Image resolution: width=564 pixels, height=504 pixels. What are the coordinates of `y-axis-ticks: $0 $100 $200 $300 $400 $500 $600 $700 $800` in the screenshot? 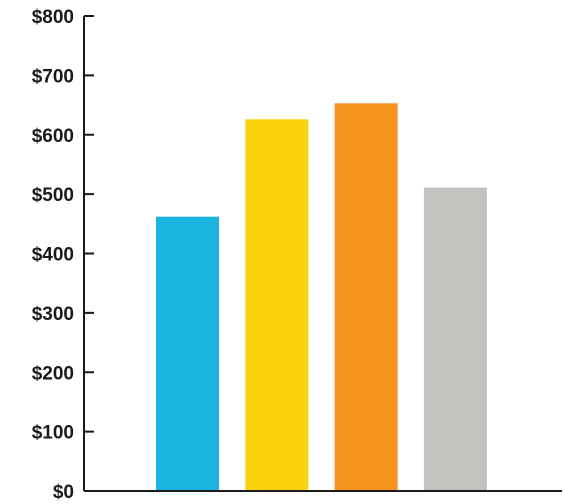 It's located at (63, 255).